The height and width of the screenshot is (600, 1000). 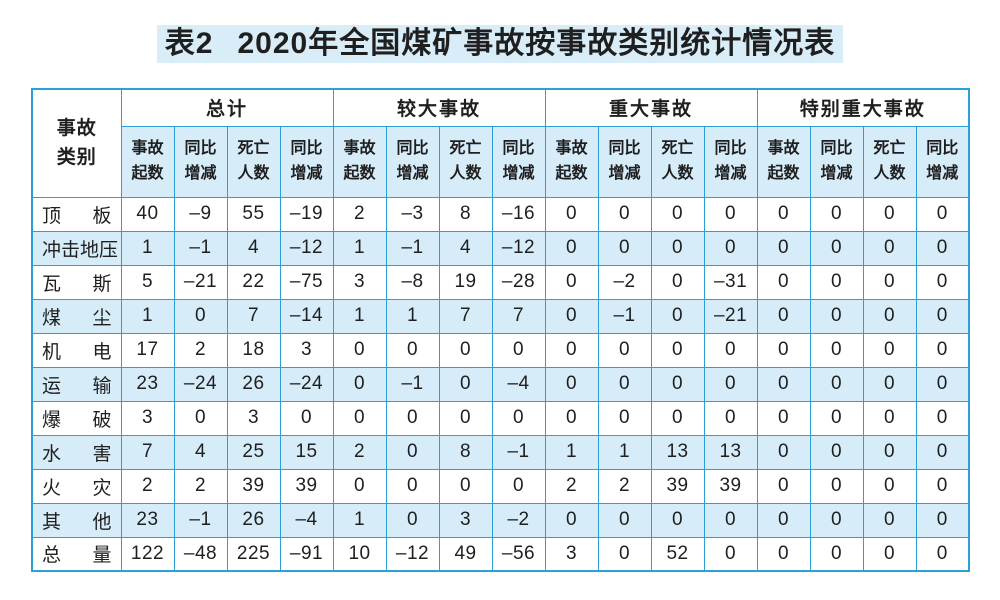 What do you see at coordinates (71, 250) in the screenshot?
I see `label-char: 击` at bounding box center [71, 250].